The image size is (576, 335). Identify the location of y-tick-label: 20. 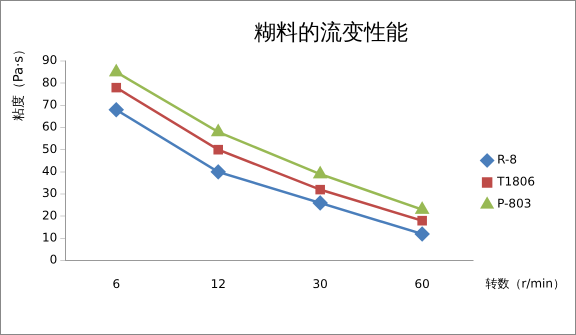
(50, 215).